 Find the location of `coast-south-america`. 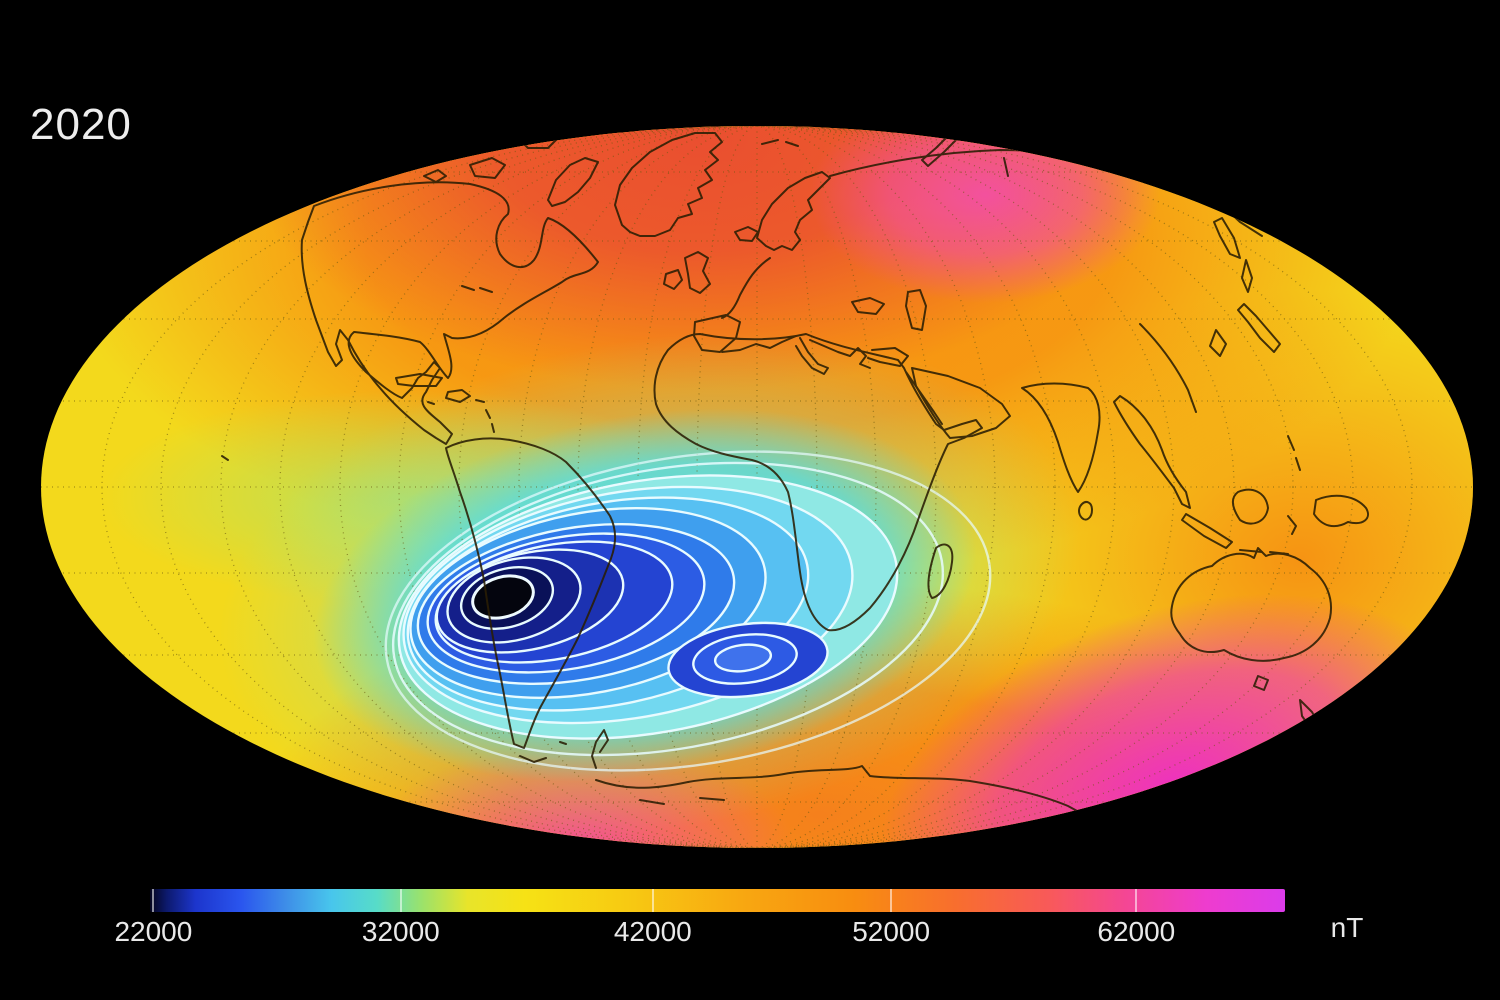

coast-south-america is located at coordinates (530, 600).